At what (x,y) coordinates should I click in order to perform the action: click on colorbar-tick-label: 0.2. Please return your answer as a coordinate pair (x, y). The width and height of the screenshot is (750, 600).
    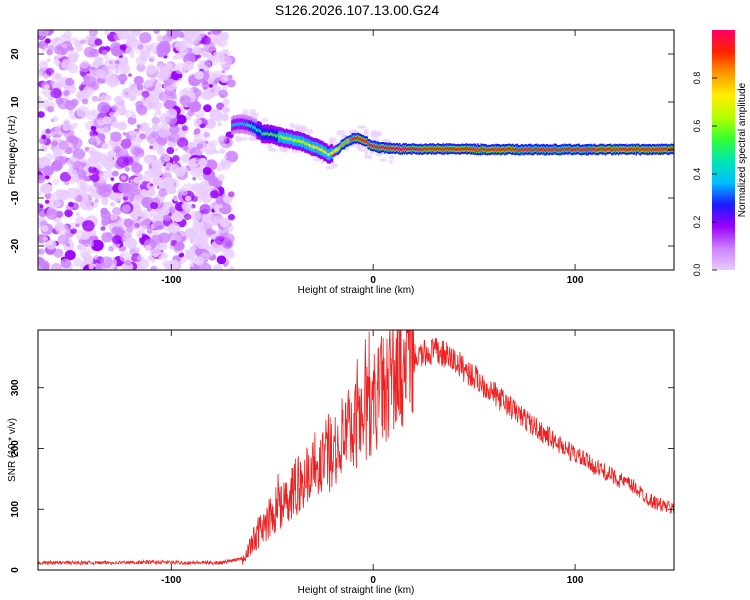
    Looking at the image, I should click on (697, 222).